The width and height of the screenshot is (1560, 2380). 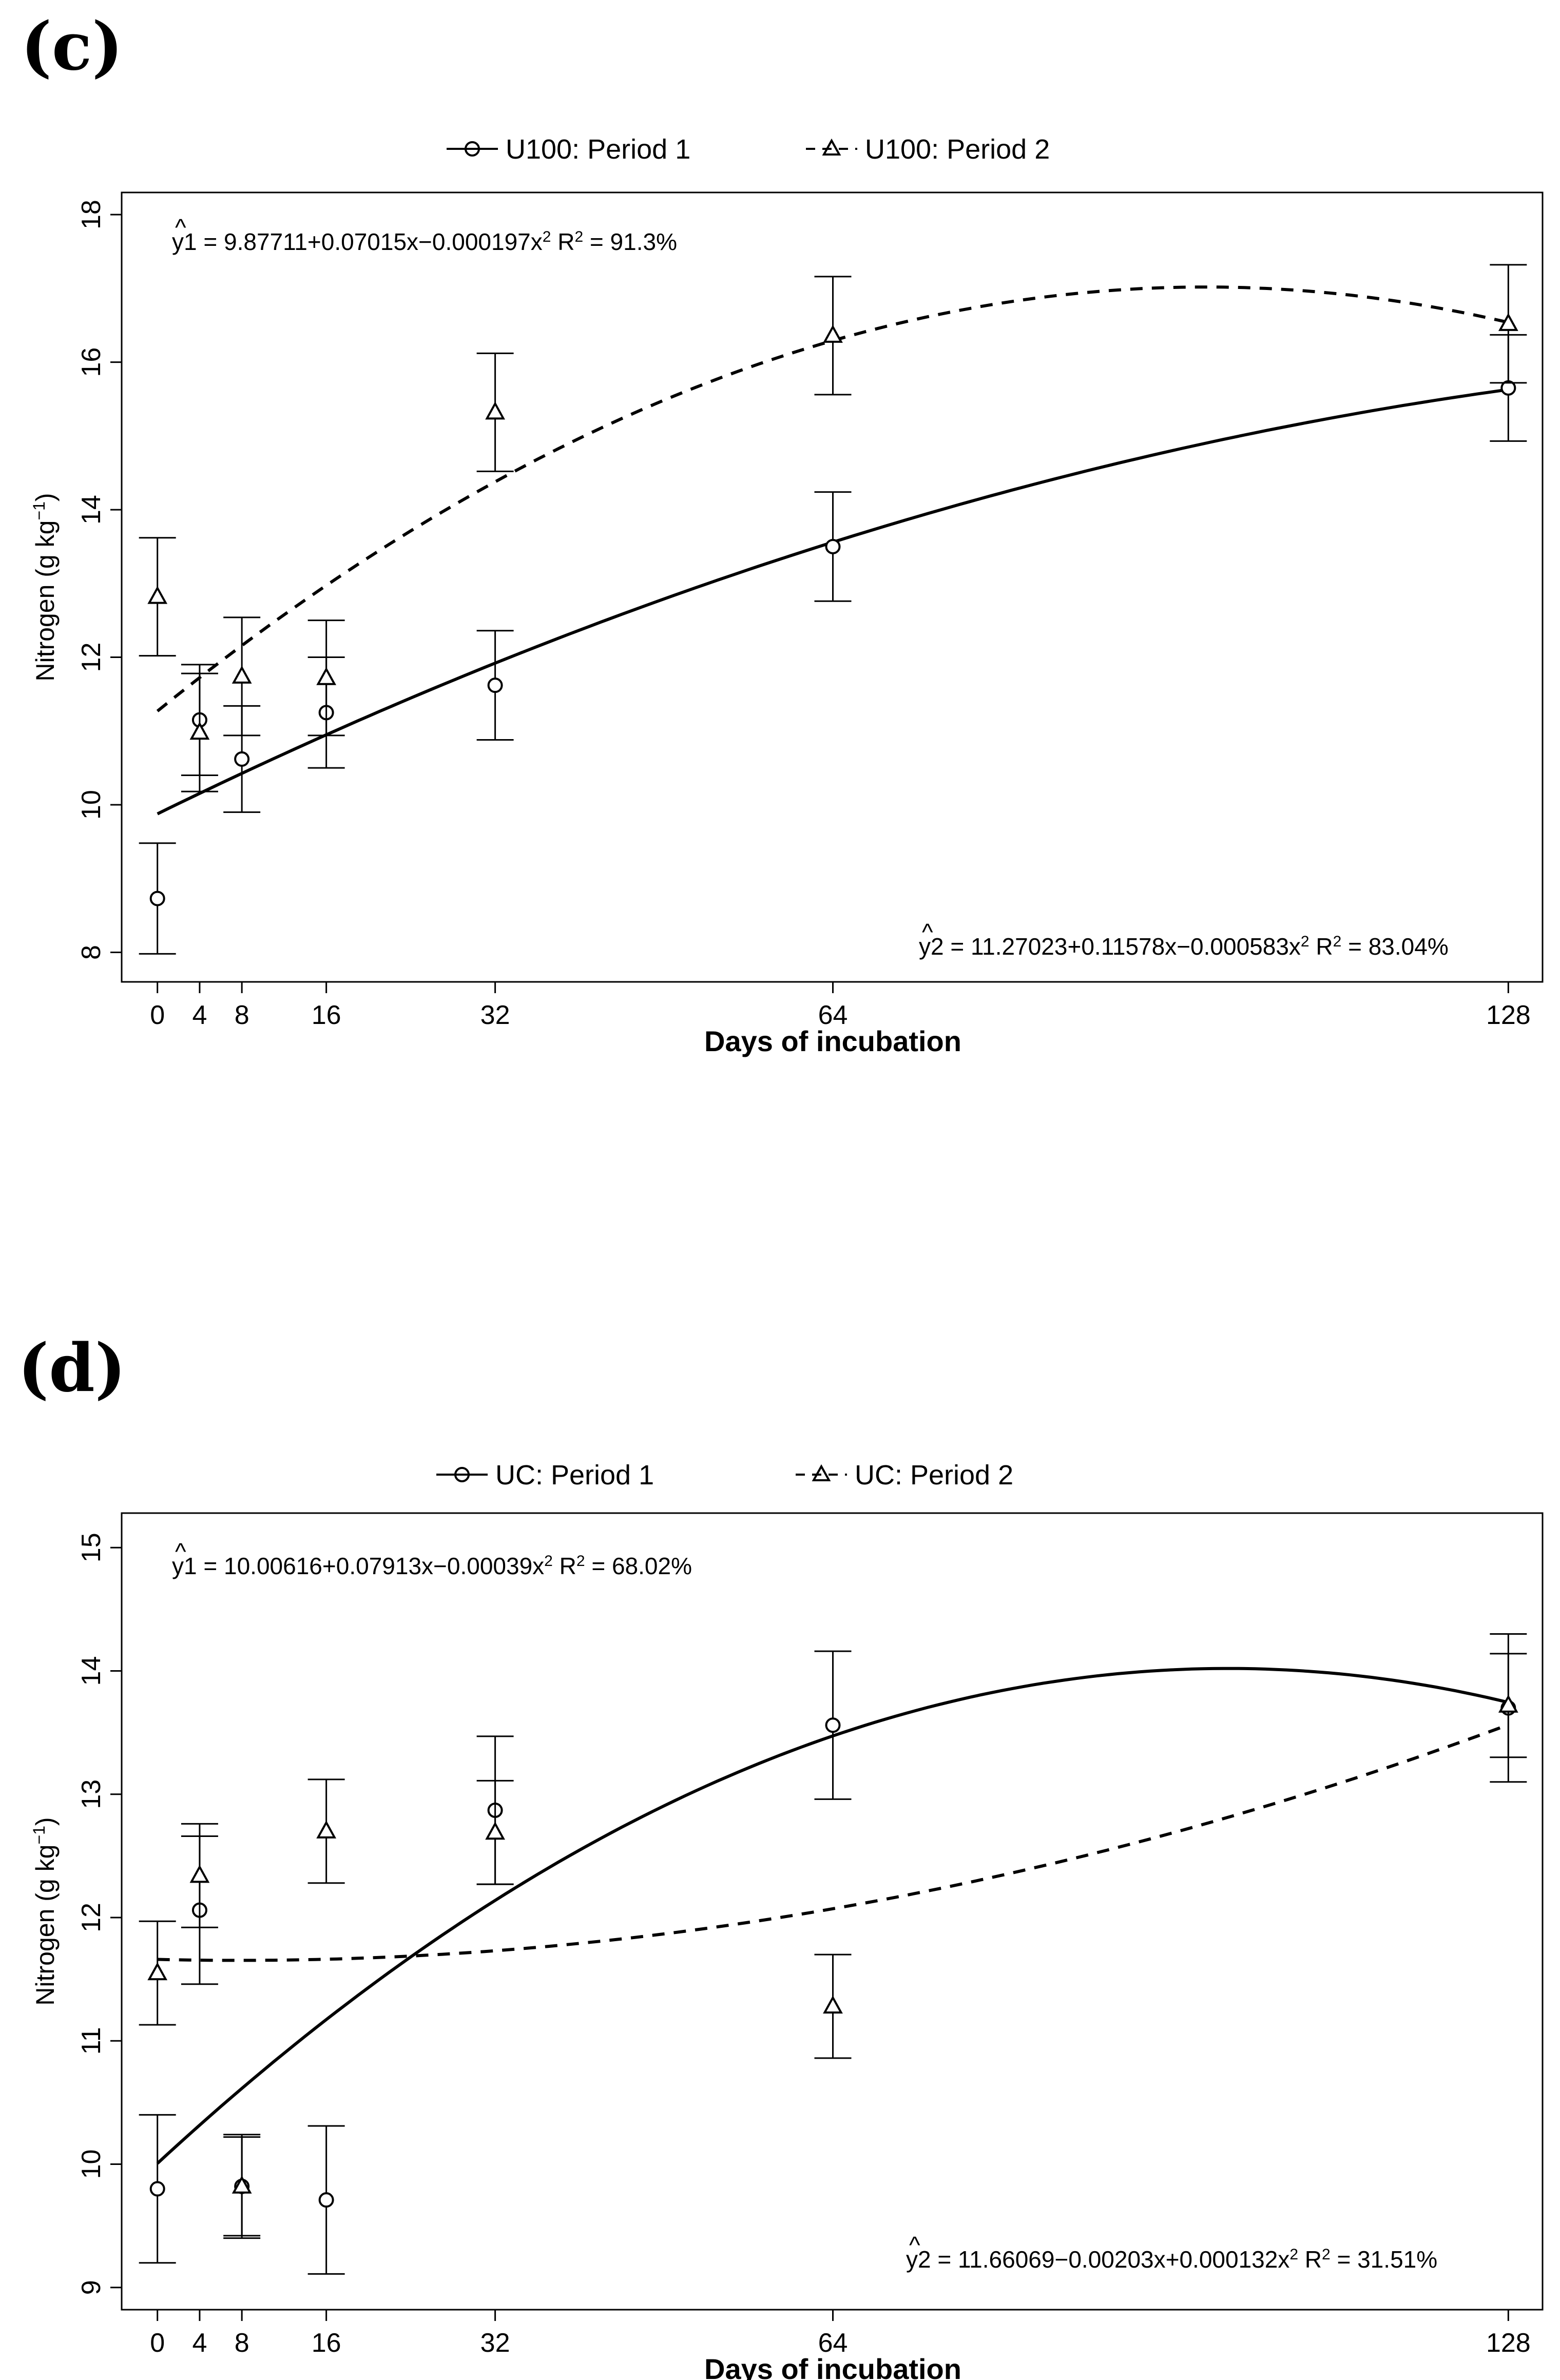 What do you see at coordinates (1508, 2343) in the screenshot?
I see `x-tick-label: 128` at bounding box center [1508, 2343].